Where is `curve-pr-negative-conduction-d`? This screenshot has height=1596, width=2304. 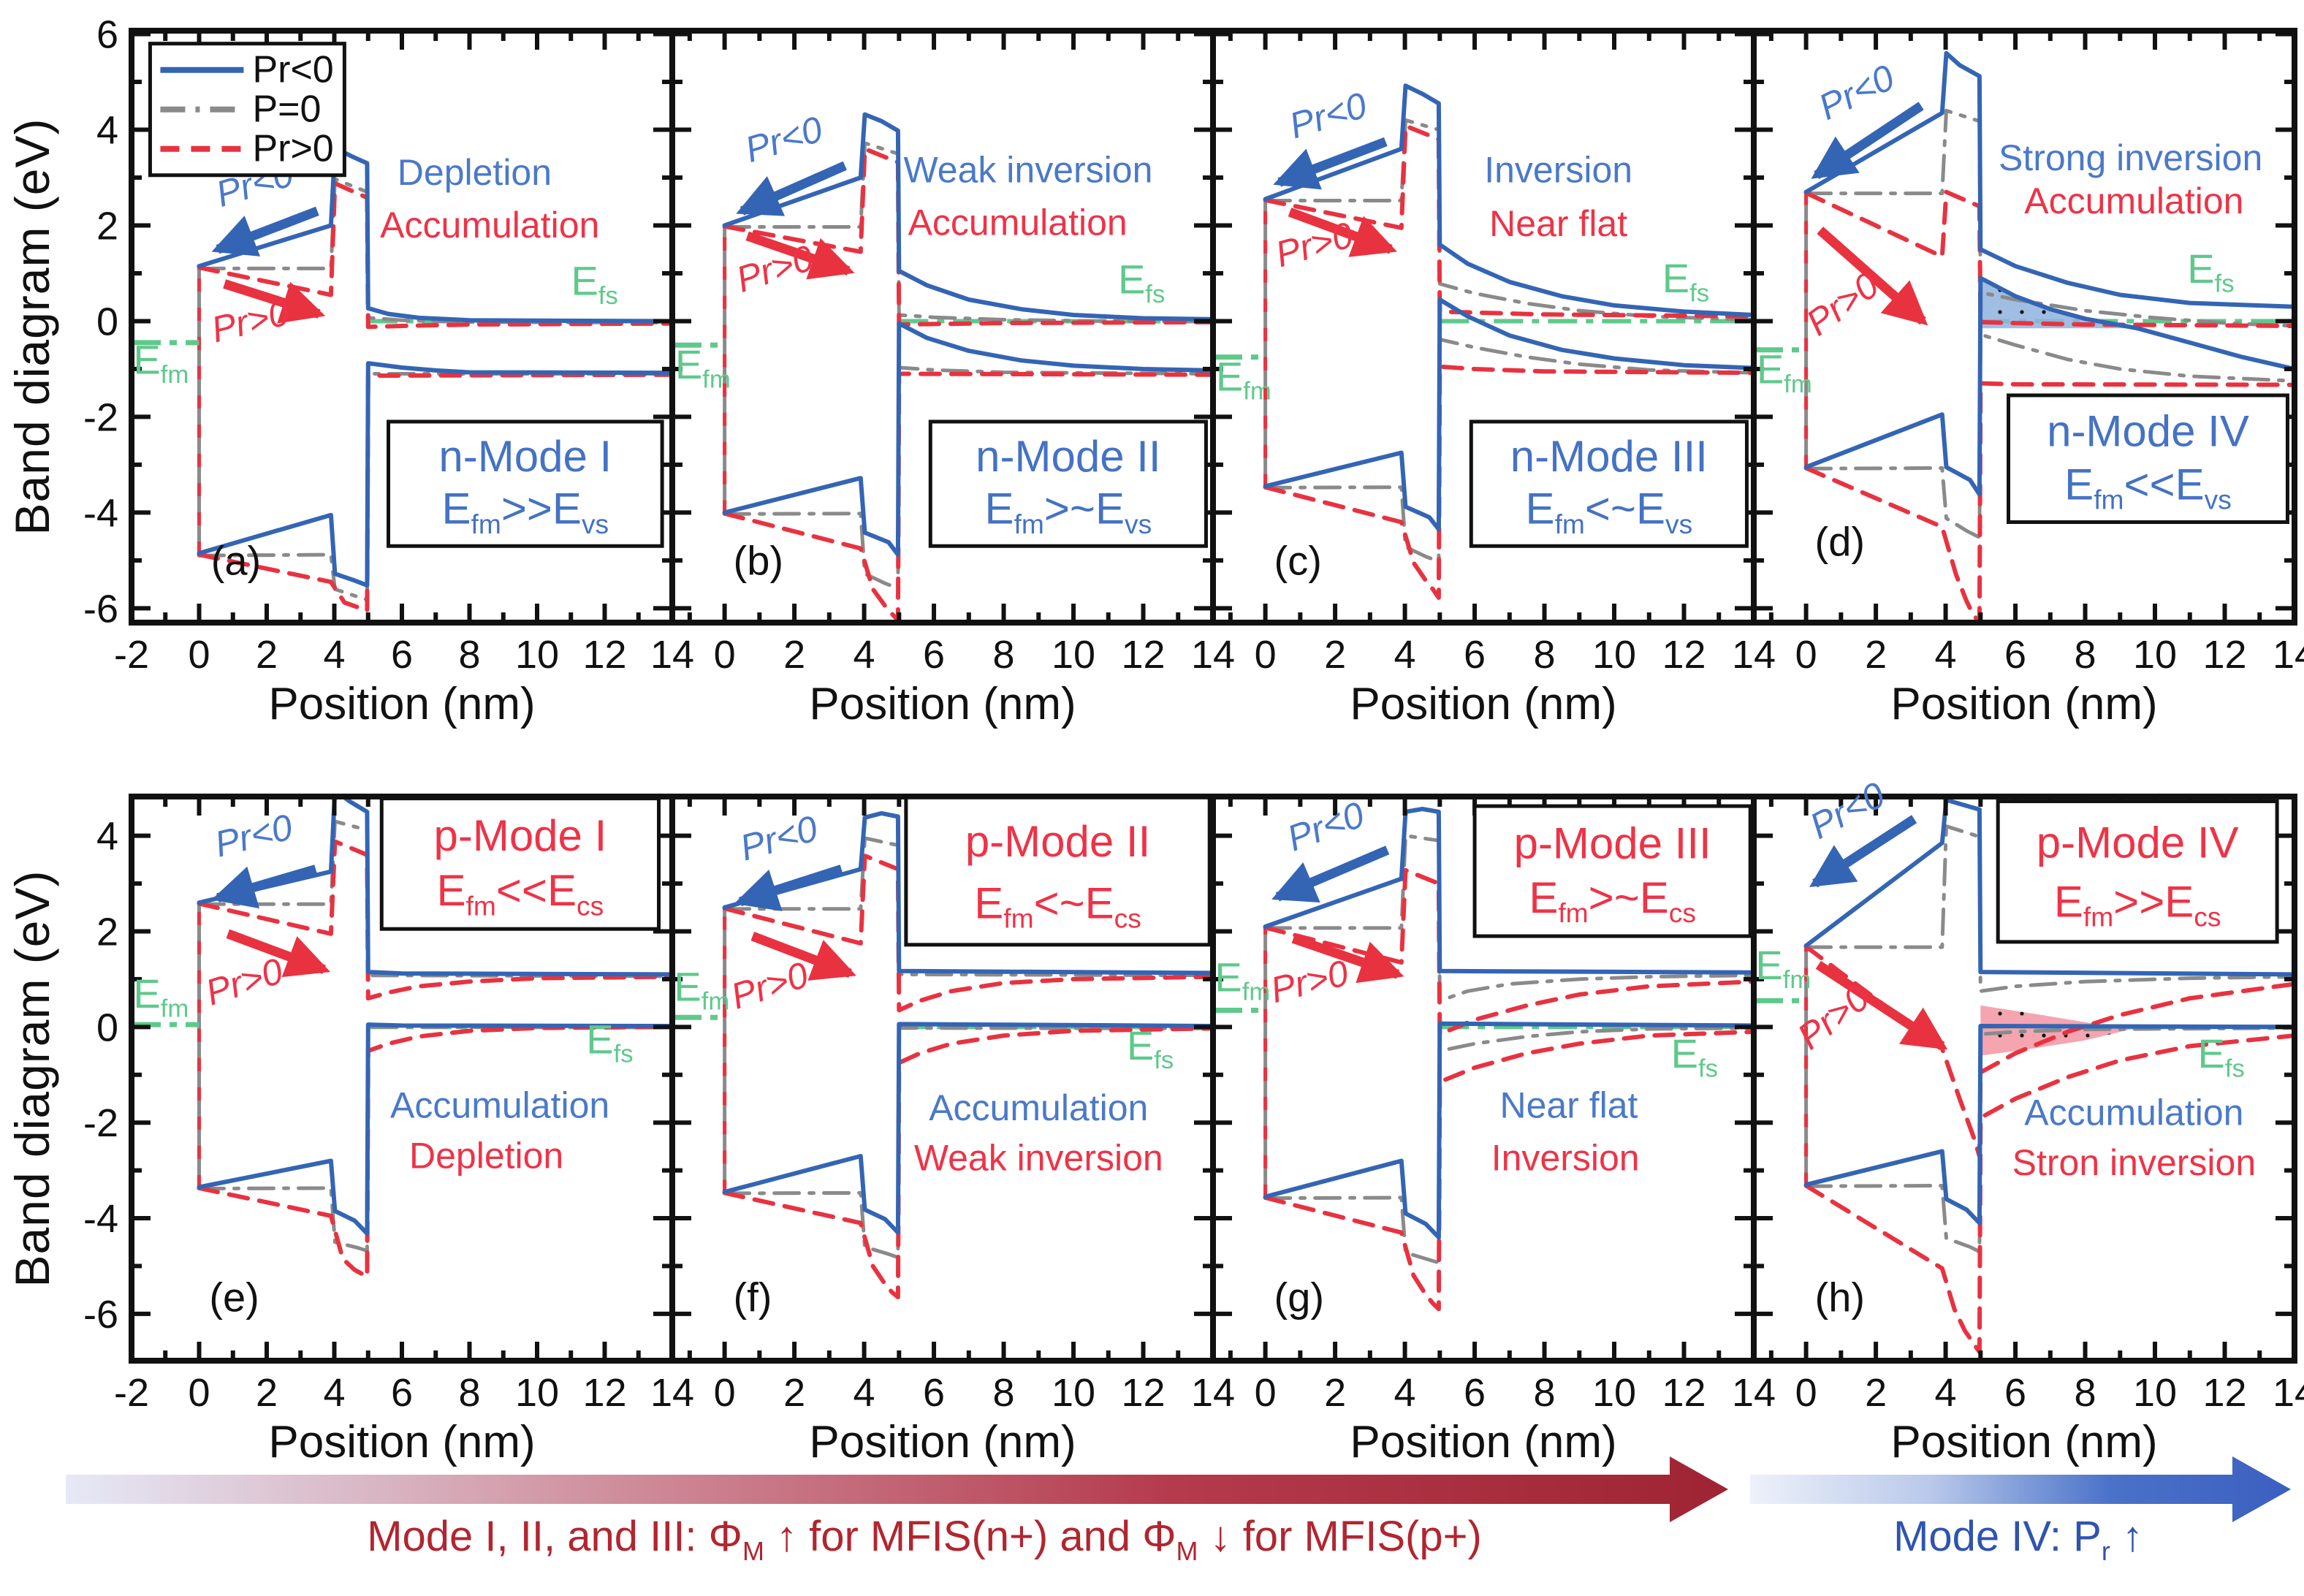
curve-pr-negative-conduction-d is located at coordinates (2049, 179).